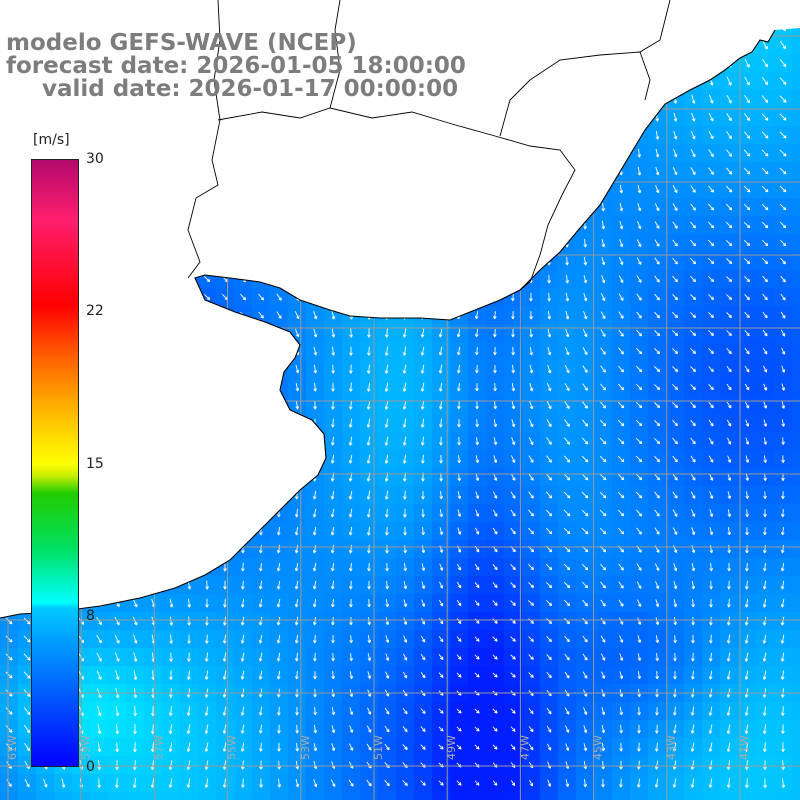 The image size is (800, 800). I want to click on lon-label: 61W, so click(12, 747).